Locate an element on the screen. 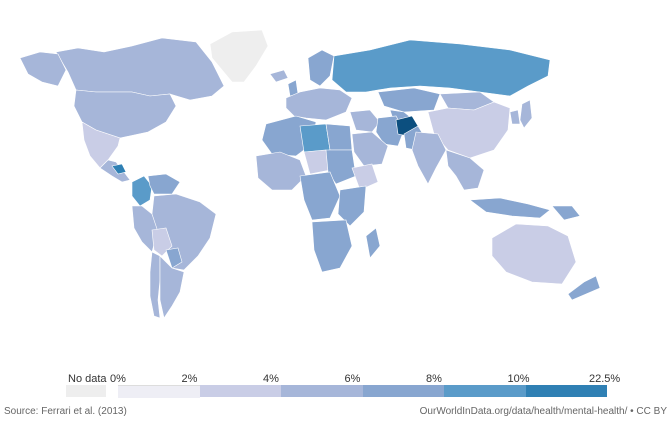 This screenshot has height=424, width=671. region-western-europe is located at coordinates (319, 104).